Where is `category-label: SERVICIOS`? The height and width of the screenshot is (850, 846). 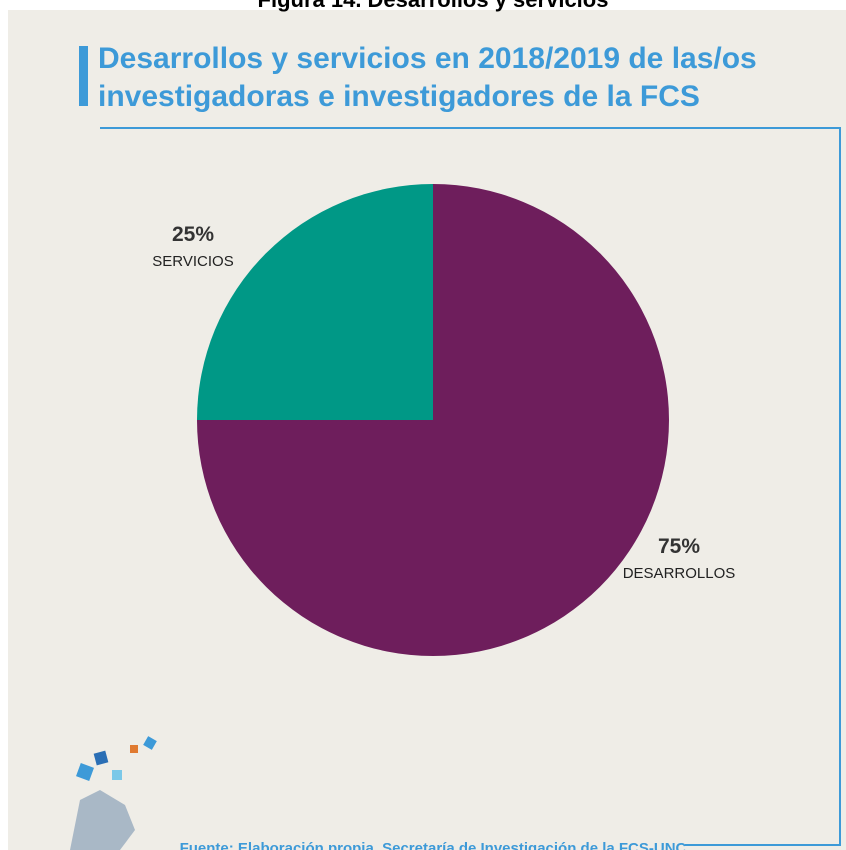 category-label: SERVICIOS is located at coordinates (192, 261).